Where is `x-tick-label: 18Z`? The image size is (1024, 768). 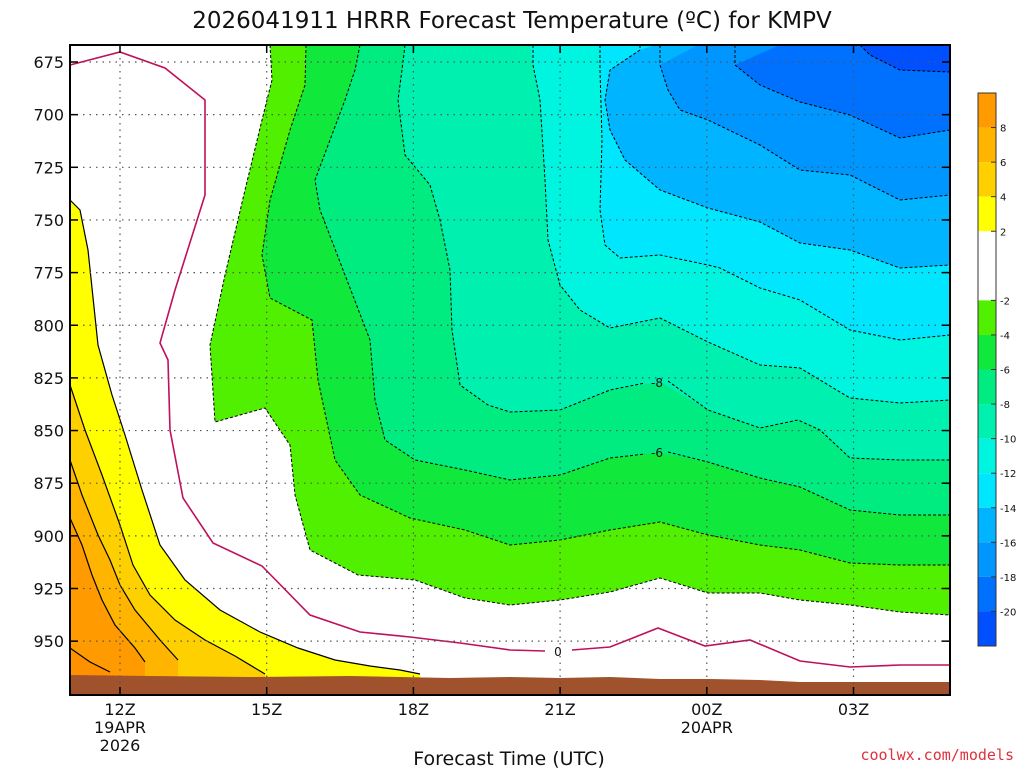
x-tick-label: 18Z is located at coordinates (413, 709).